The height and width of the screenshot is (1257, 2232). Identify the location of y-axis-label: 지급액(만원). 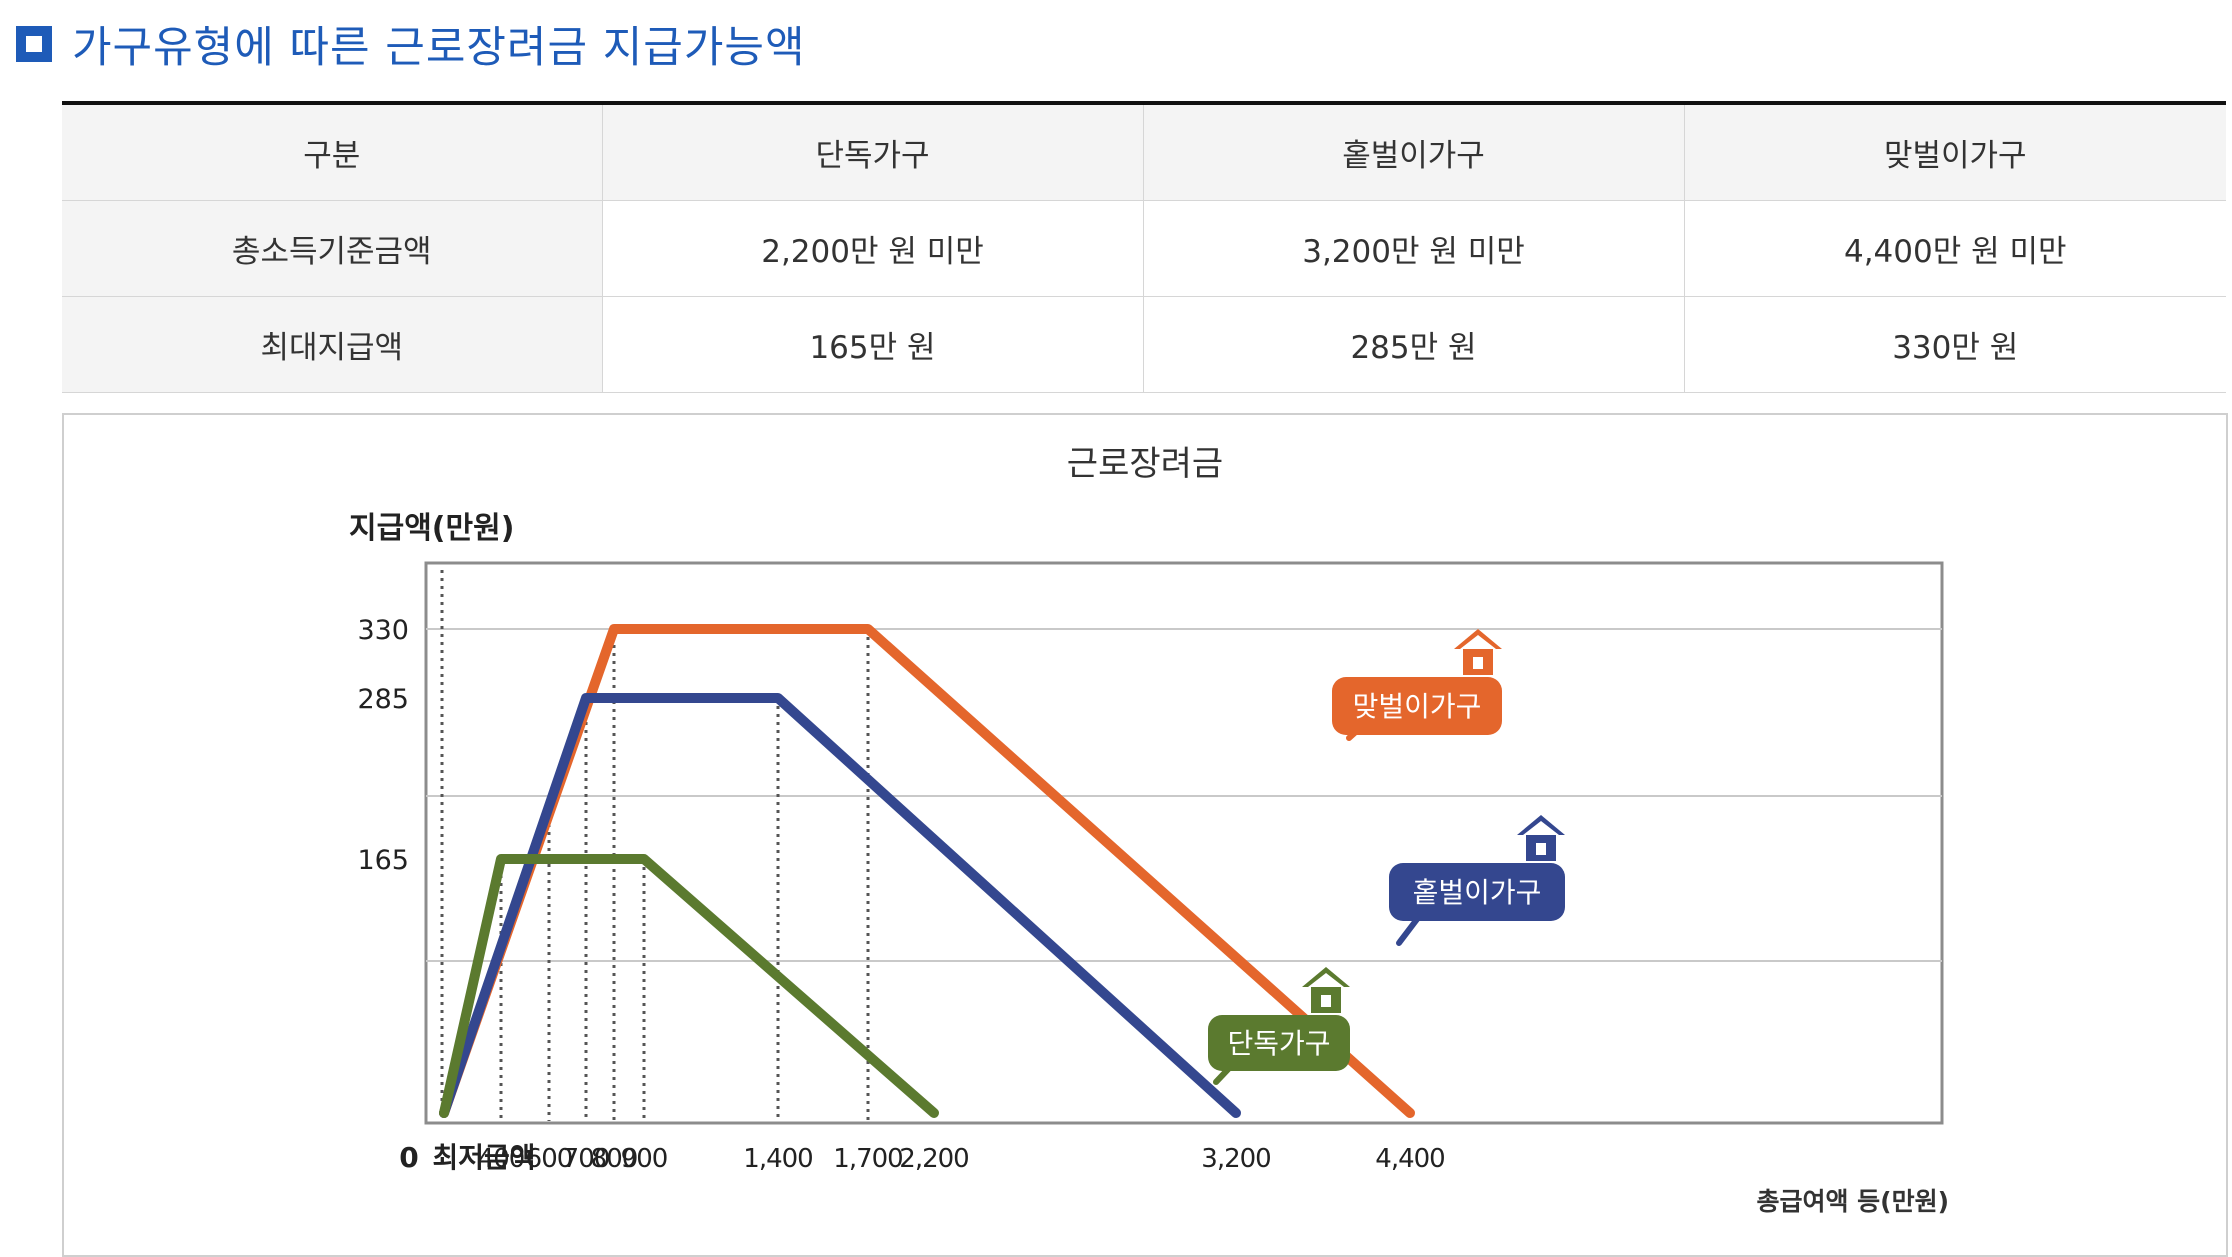
(431, 528).